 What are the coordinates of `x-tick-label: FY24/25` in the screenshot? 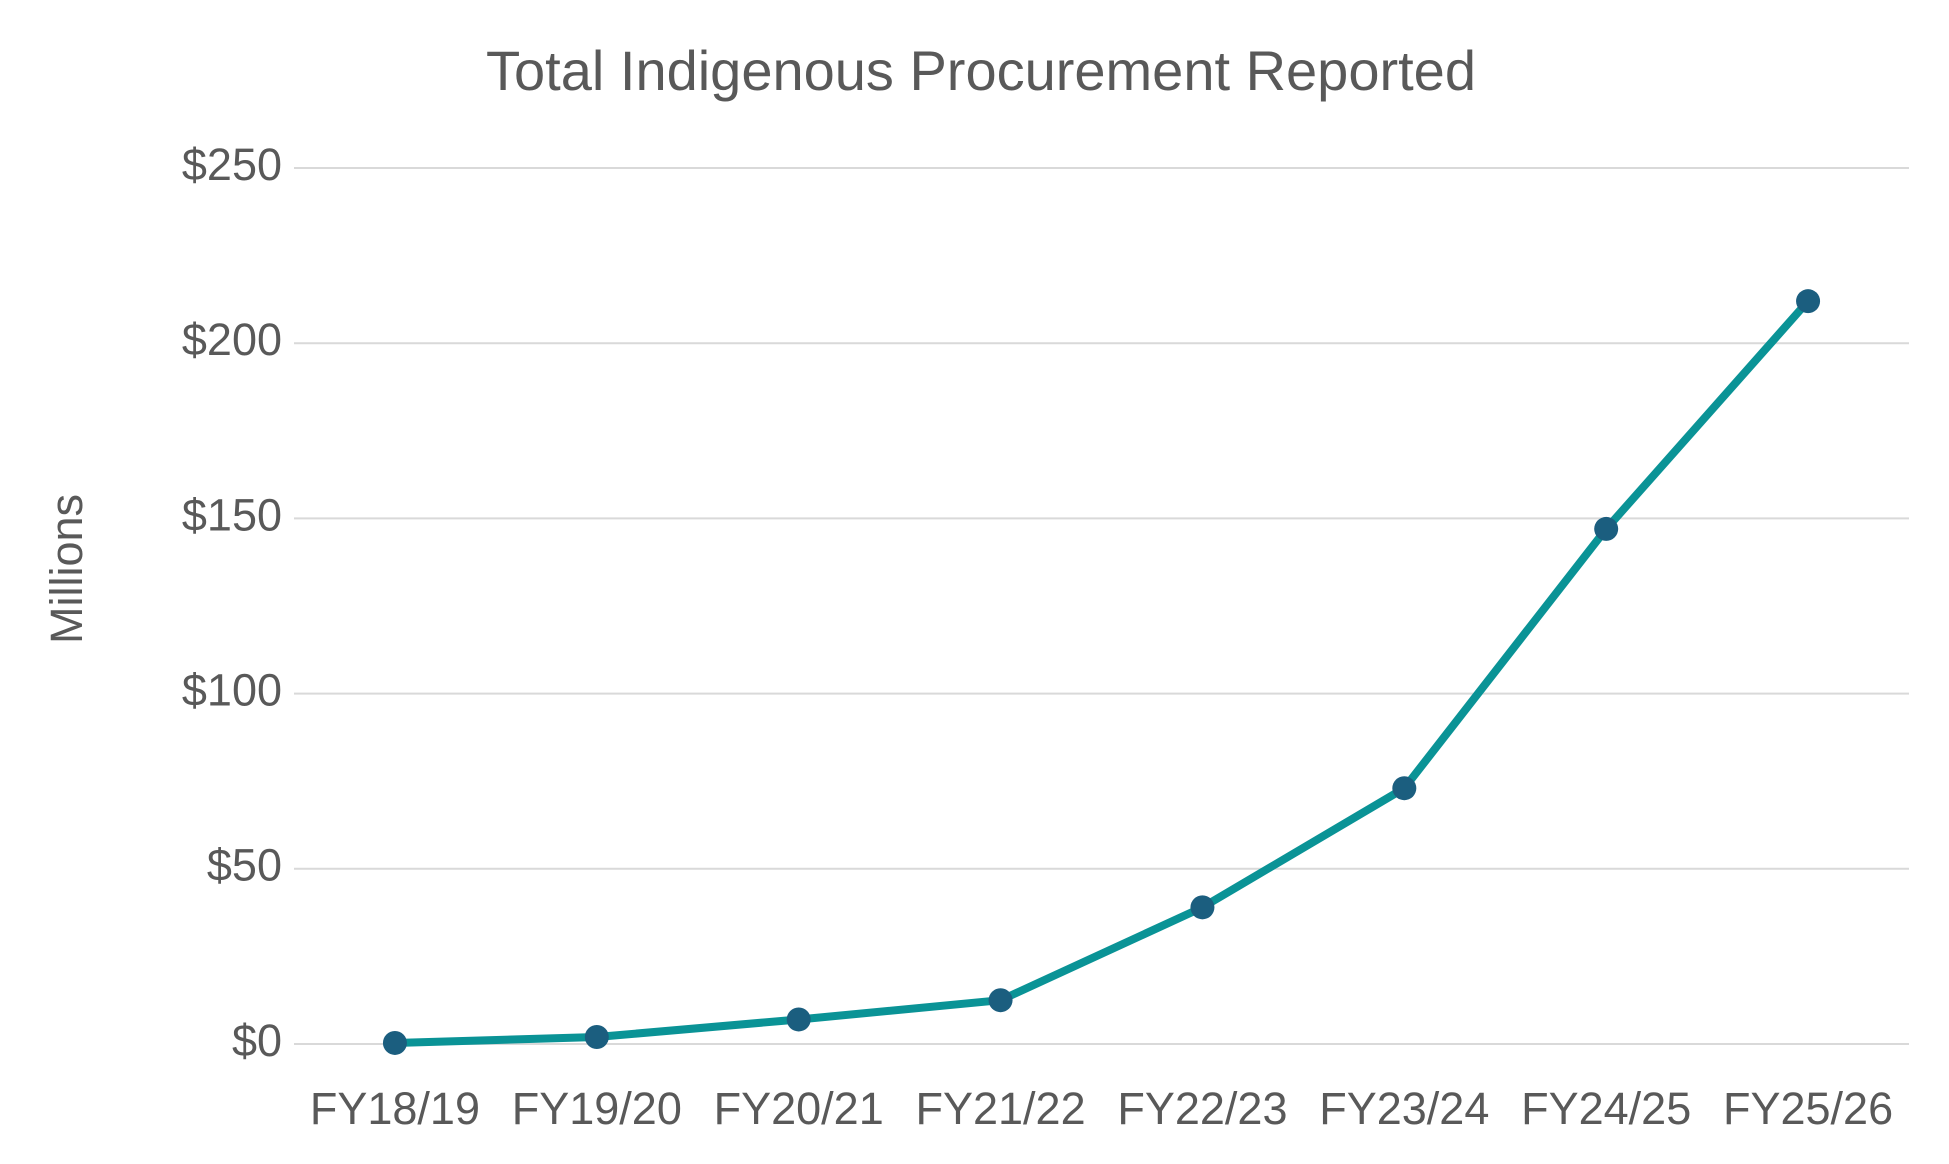 It's located at (1606, 1108).